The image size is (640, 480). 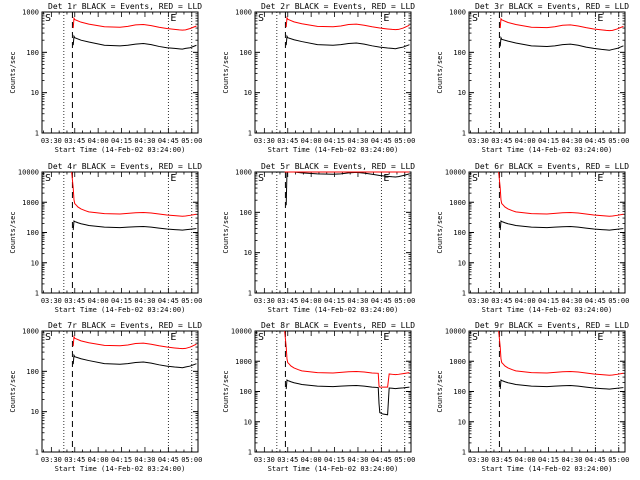 What do you see at coordinates (338, 325) in the screenshot?
I see `panel-title: Det 8r BLACK = Events, RED = LLD` at bounding box center [338, 325].